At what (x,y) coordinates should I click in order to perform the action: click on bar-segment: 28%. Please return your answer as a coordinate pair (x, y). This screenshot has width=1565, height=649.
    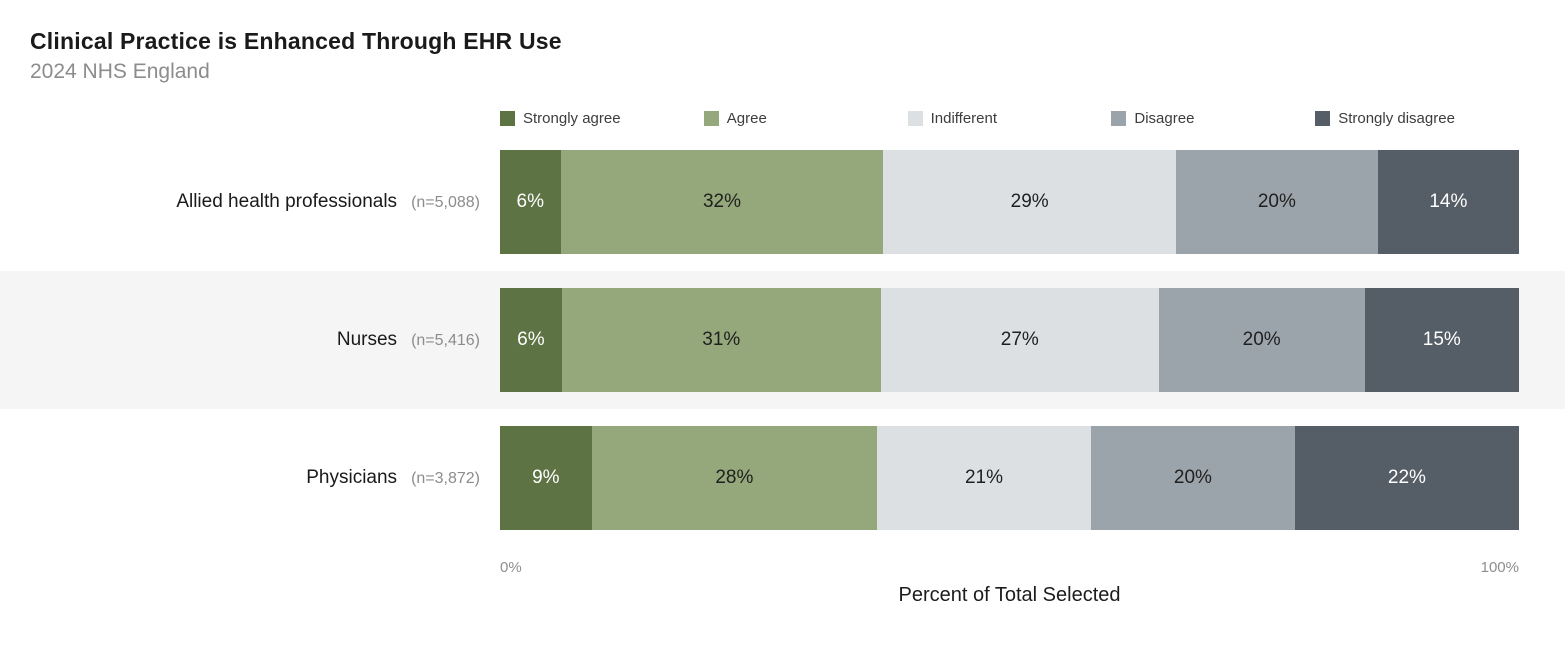
    Looking at the image, I should click on (734, 478).